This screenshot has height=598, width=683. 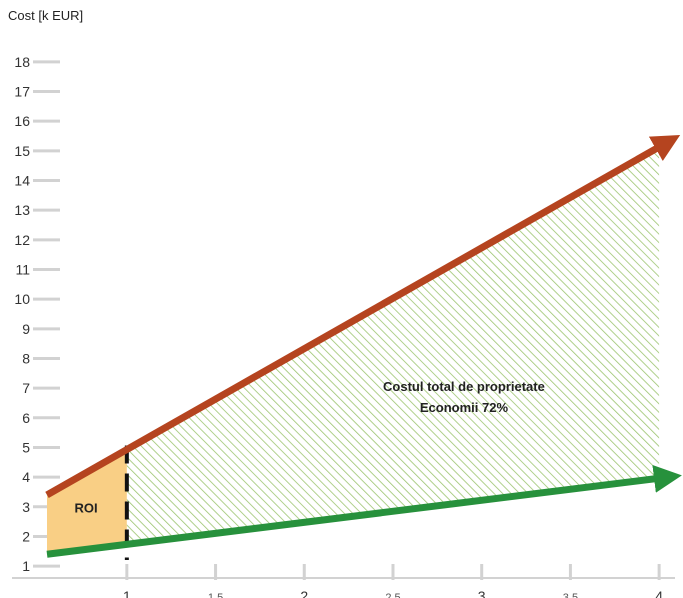 What do you see at coordinates (482, 593) in the screenshot?
I see `x-tick-label: 3` at bounding box center [482, 593].